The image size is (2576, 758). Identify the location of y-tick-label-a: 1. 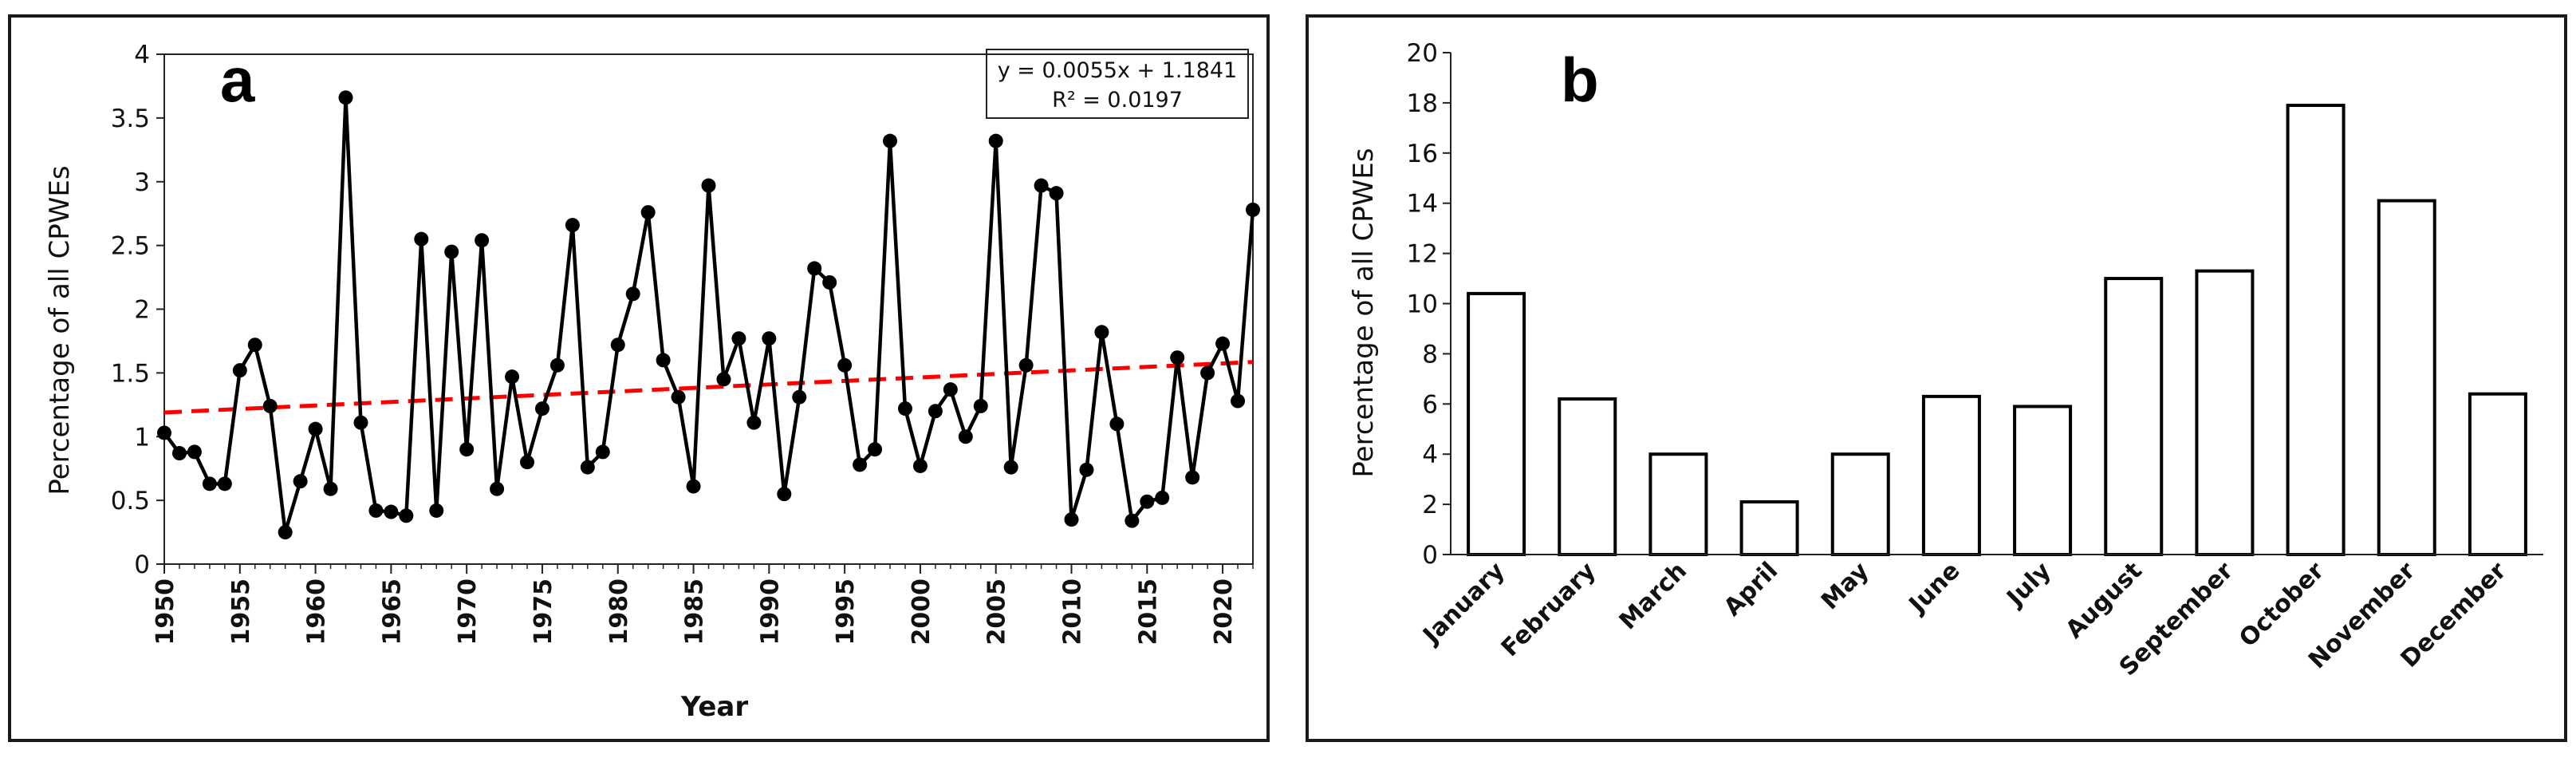
(142, 437).